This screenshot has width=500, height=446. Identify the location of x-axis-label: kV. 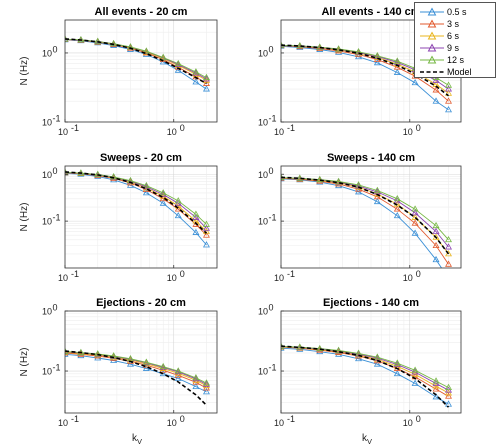
(367, 439).